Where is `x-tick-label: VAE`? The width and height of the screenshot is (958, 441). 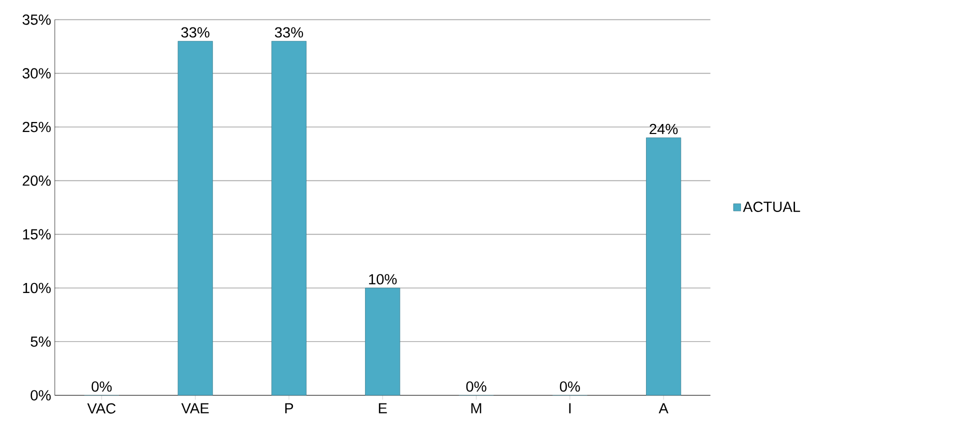 x-tick-label: VAE is located at coordinates (195, 408).